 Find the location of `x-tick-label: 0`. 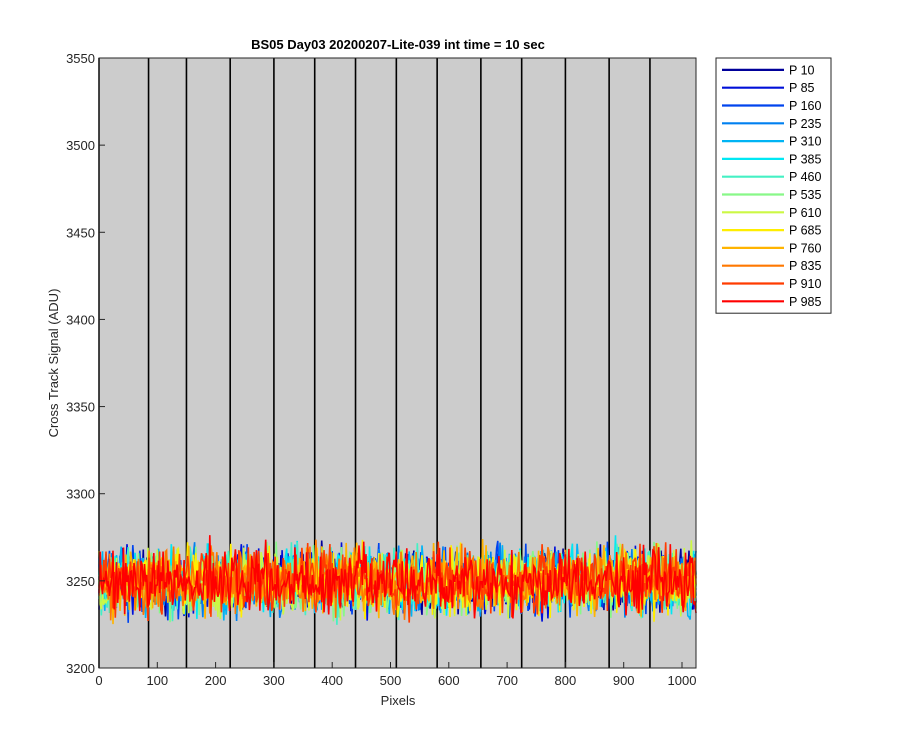

x-tick-label: 0 is located at coordinates (98, 680).